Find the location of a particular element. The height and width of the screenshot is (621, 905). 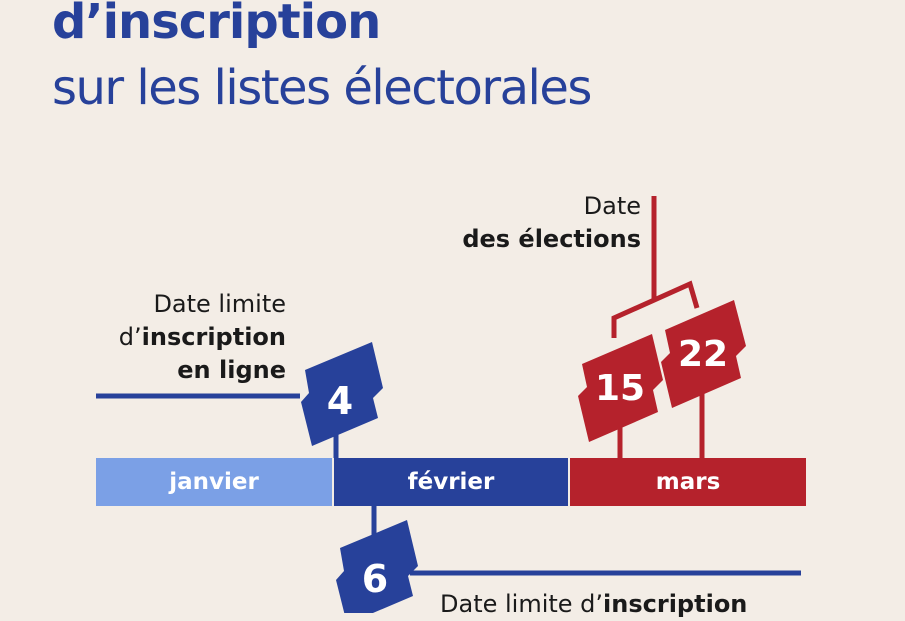

month-janvier: janvier is located at coordinates (214, 482).